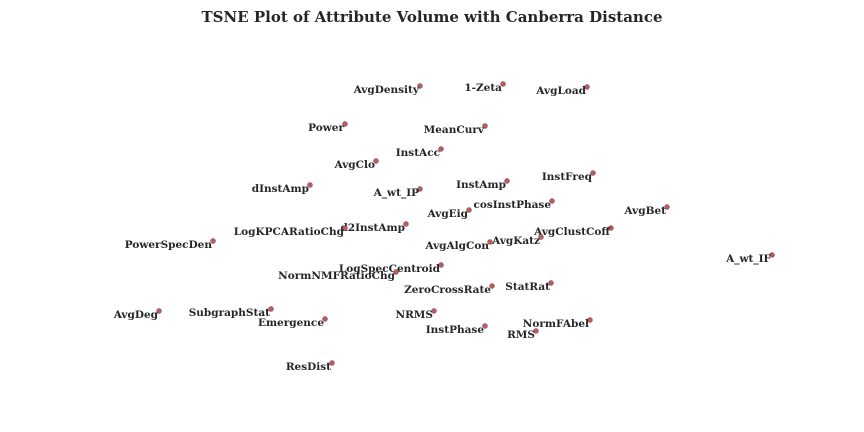  What do you see at coordinates (560, 91) in the screenshot?
I see `point-label-avgload: AvgLoad` at bounding box center [560, 91].